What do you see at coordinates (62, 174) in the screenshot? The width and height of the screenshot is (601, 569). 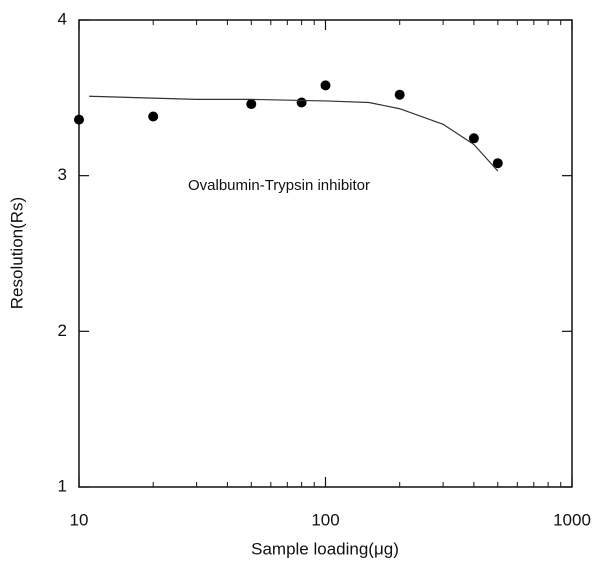 I see `y-tick-label: 3` at bounding box center [62, 174].